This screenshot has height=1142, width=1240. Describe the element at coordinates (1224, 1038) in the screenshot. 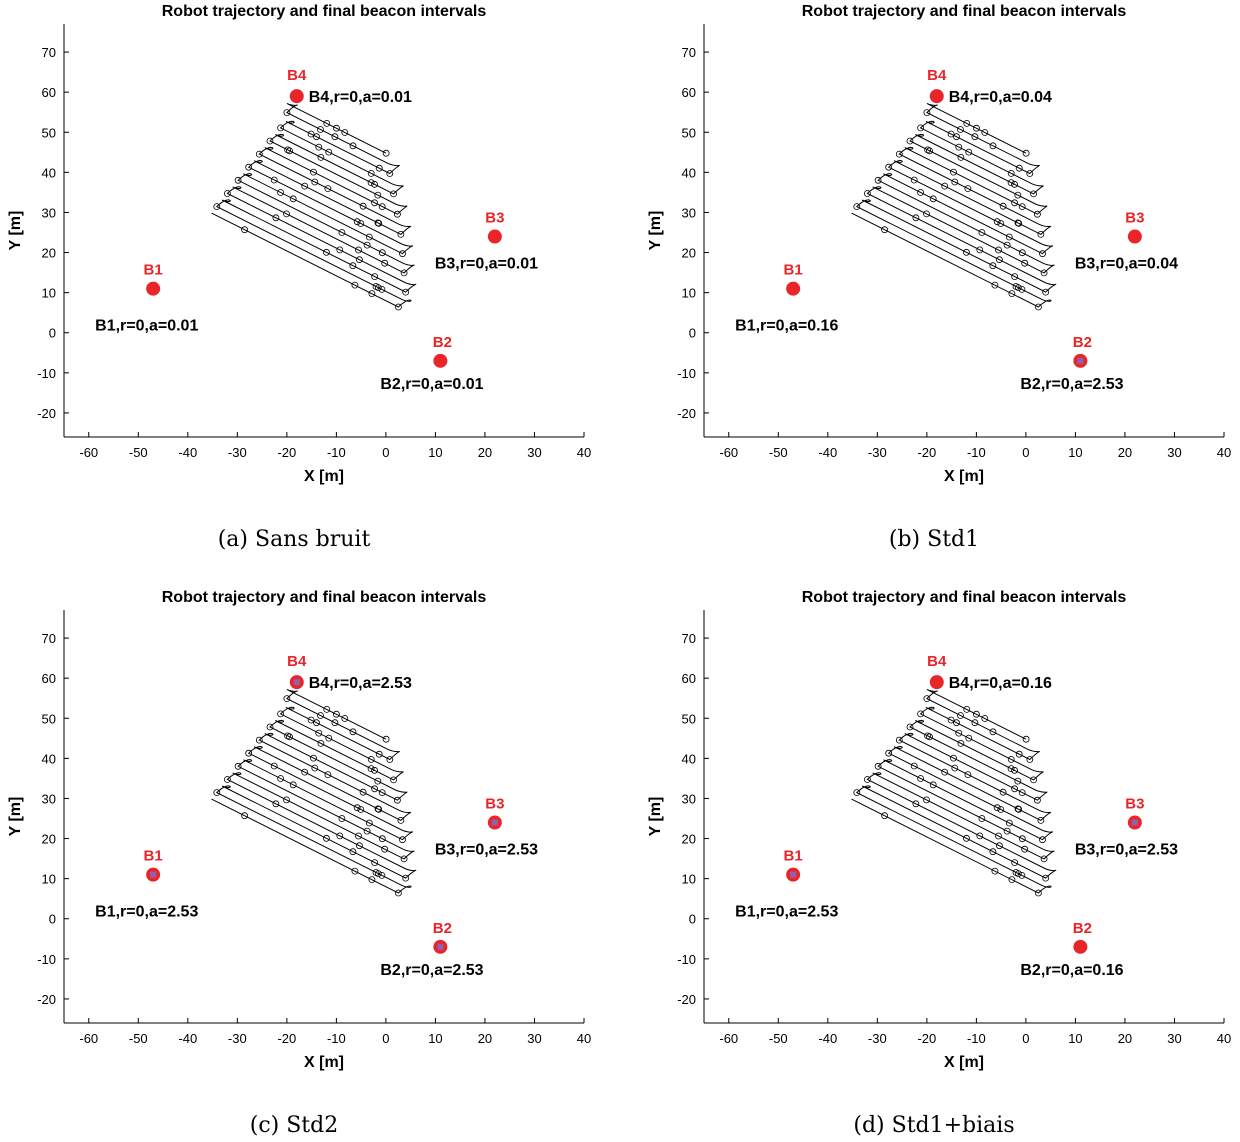

I see `x-tick-label: 40` at that location.